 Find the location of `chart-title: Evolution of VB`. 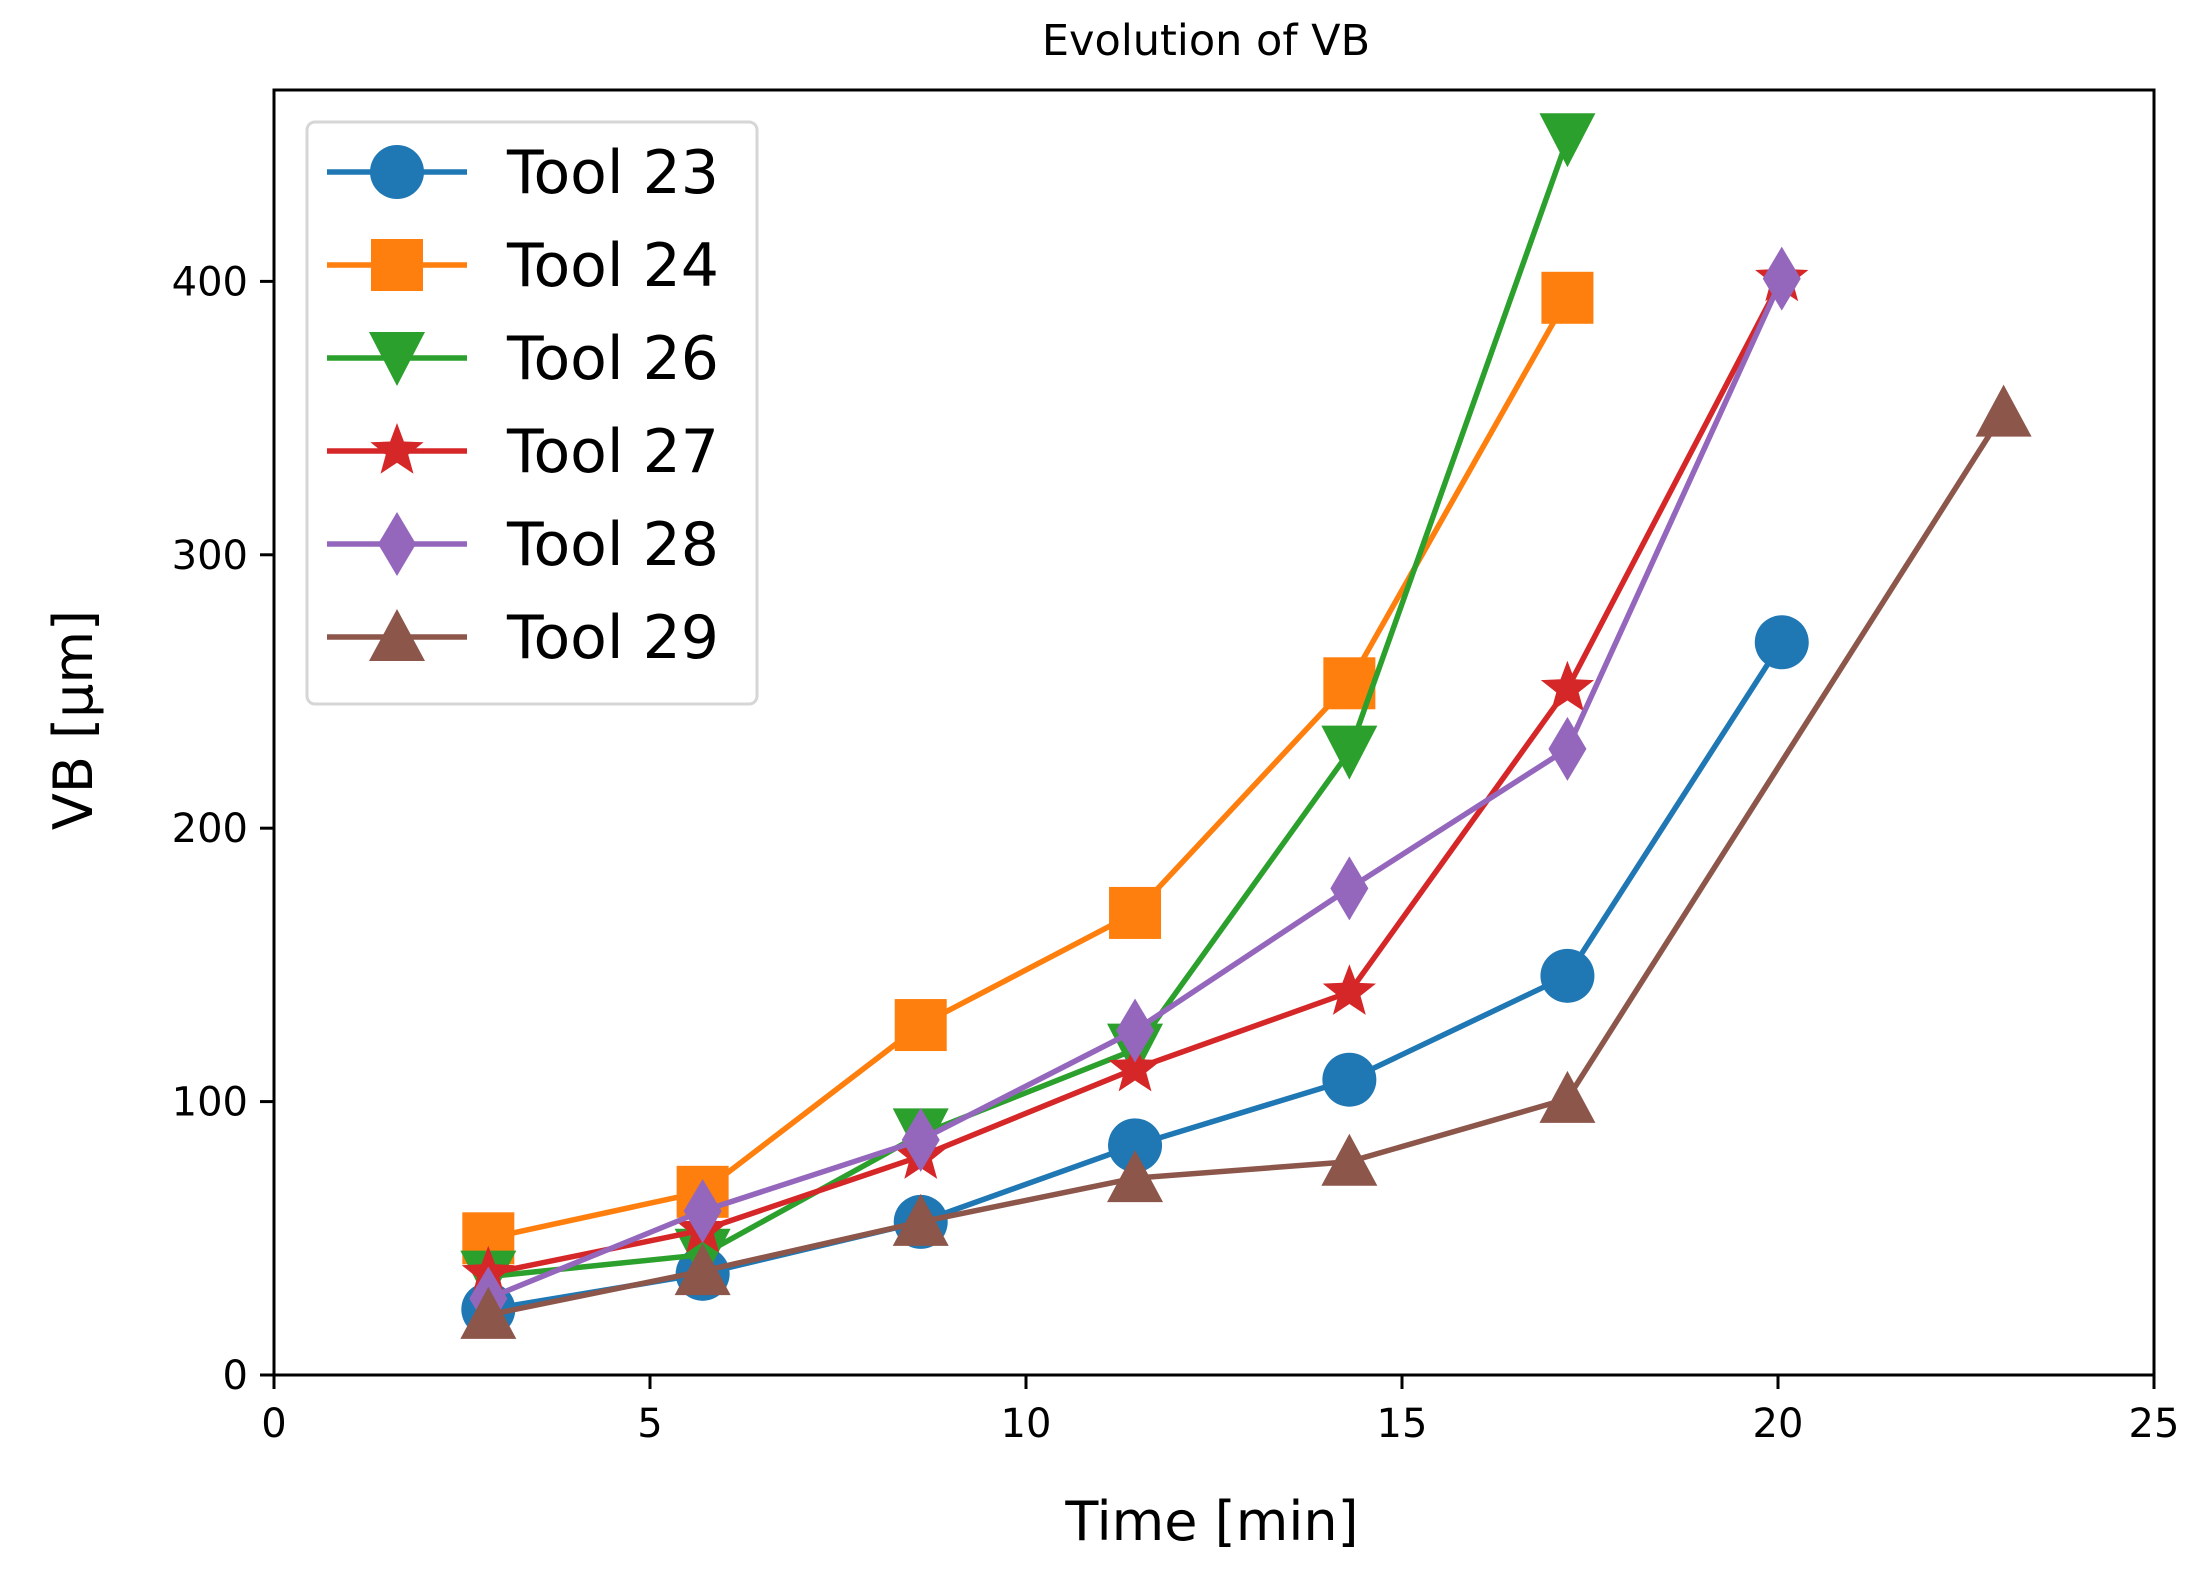

chart-title: Evolution of VB is located at coordinates (1206, 41).